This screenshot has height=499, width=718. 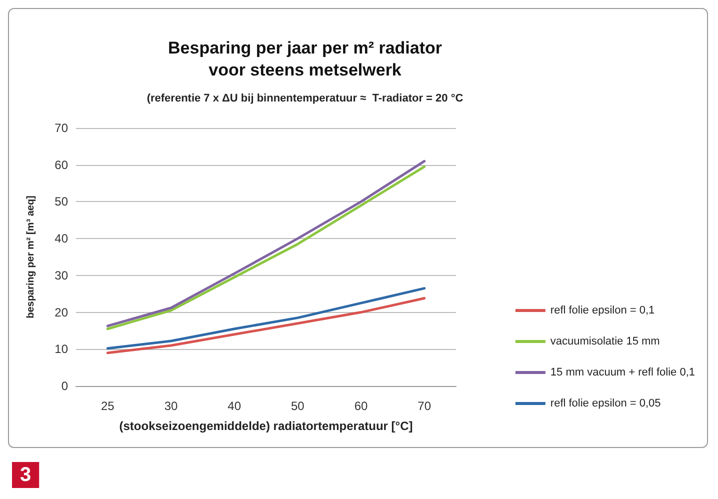 What do you see at coordinates (61, 349) in the screenshot?
I see `y-tick-label: 10` at bounding box center [61, 349].